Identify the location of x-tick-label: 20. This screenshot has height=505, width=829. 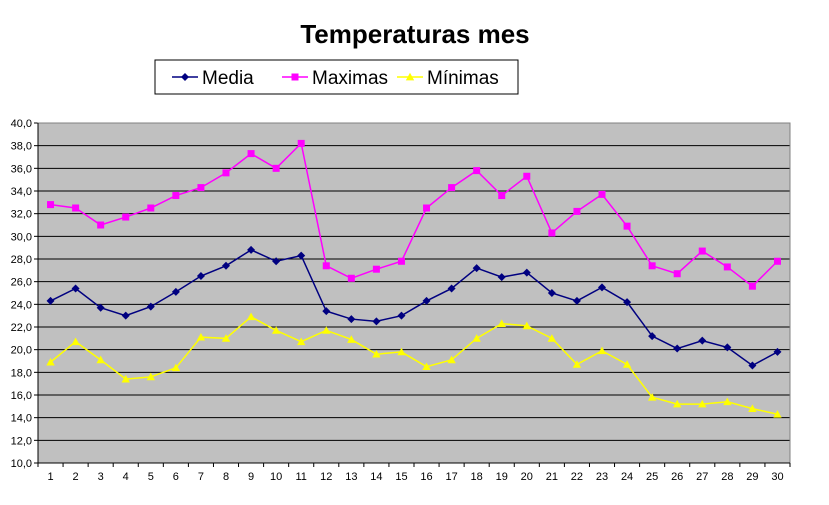
(527, 477).